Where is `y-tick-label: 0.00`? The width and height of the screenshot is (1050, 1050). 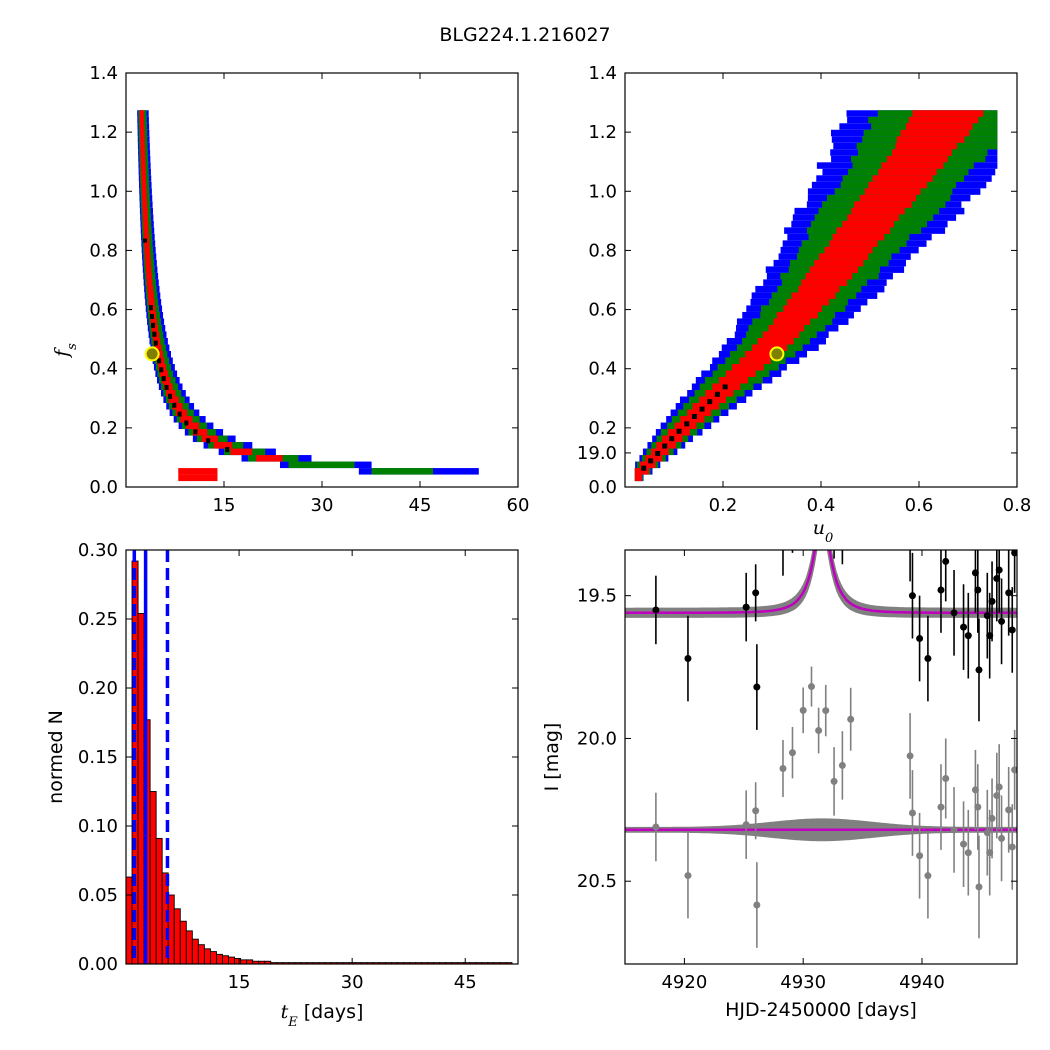 y-tick-label: 0.00 is located at coordinates (98, 964).